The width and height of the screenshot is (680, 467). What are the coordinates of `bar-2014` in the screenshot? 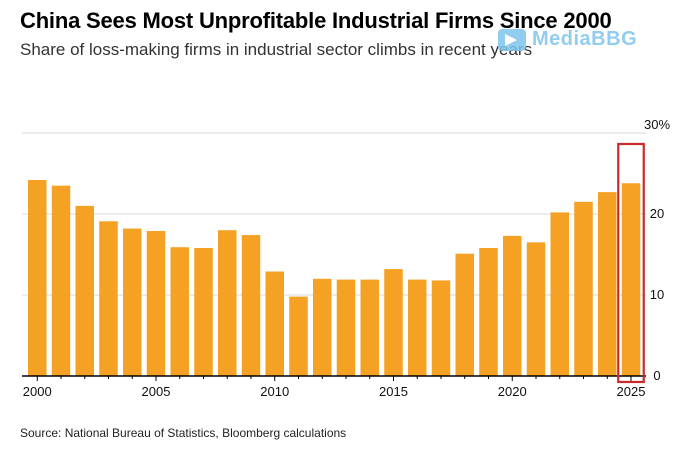 It's located at (369, 327).